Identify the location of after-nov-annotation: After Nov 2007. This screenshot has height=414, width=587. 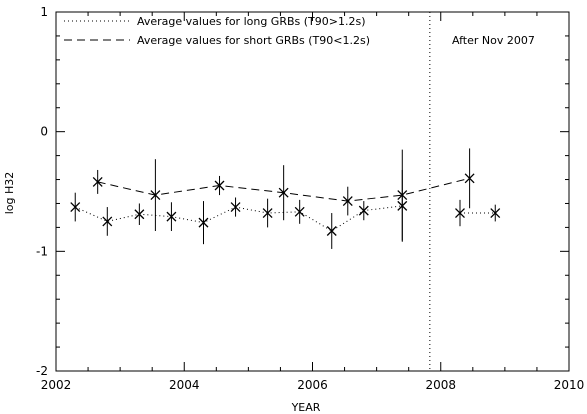
(493, 40).